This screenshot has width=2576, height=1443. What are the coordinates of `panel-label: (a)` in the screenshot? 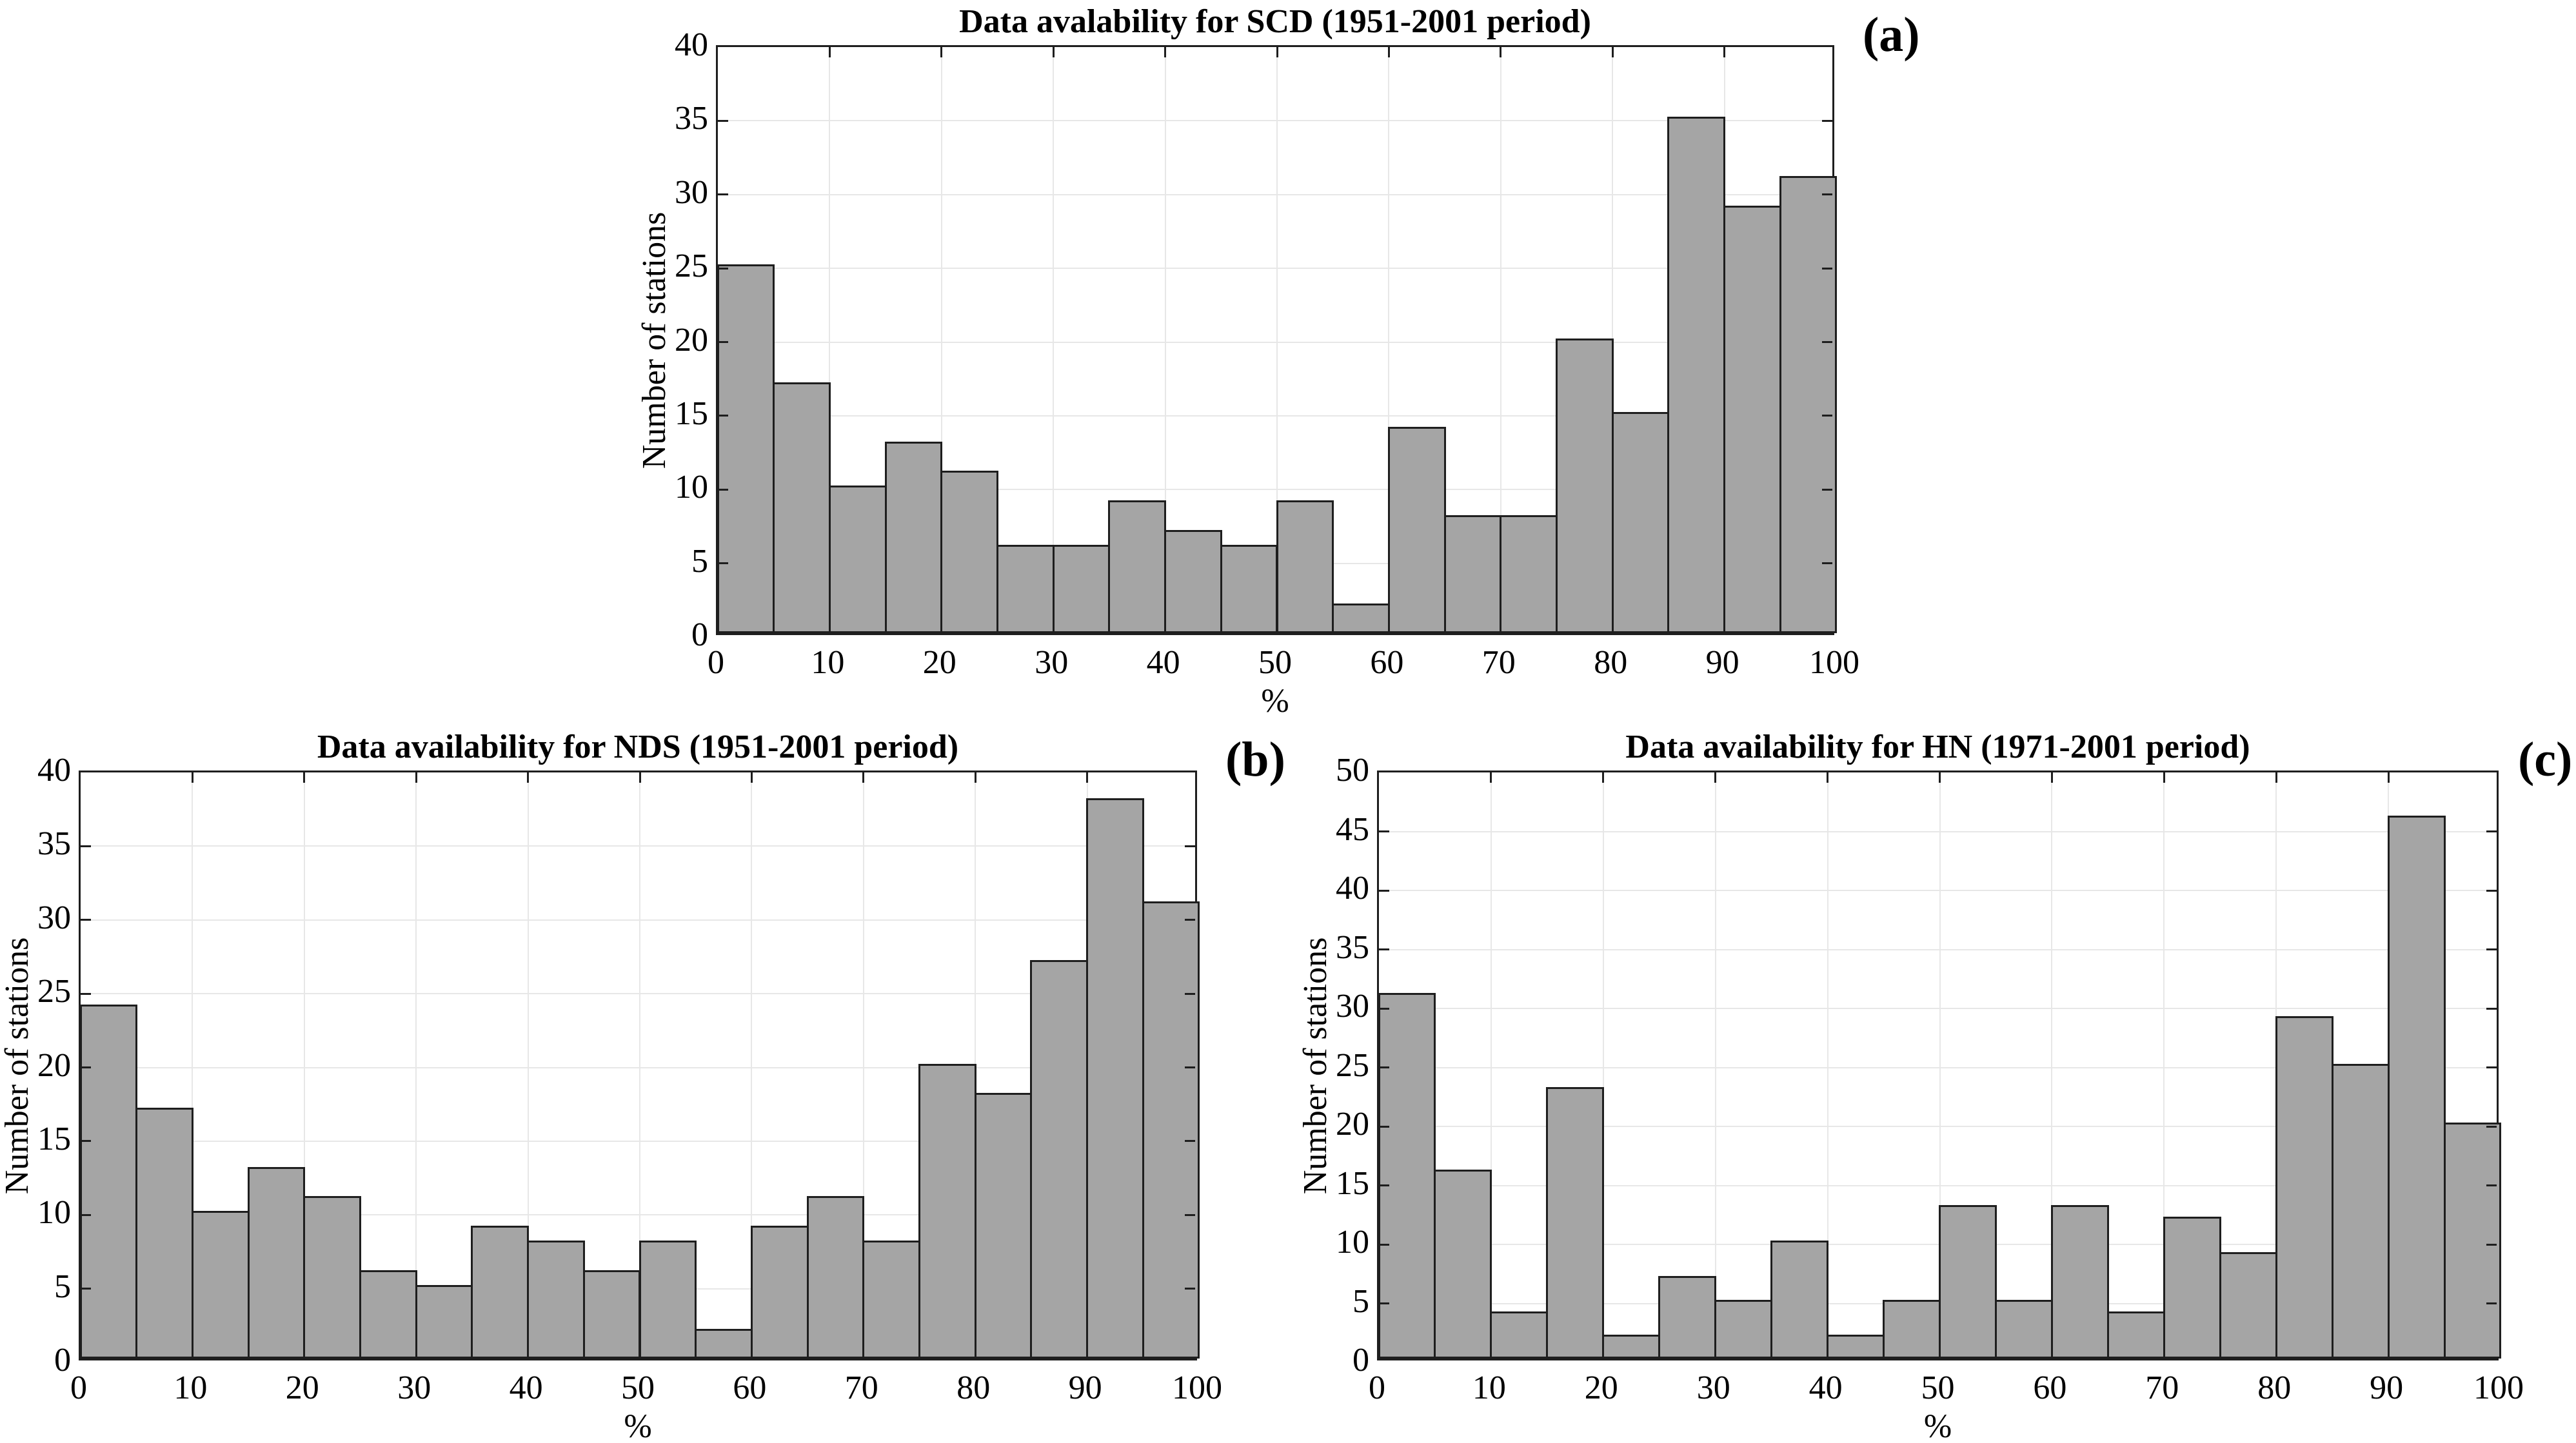 It's located at (1891, 35).